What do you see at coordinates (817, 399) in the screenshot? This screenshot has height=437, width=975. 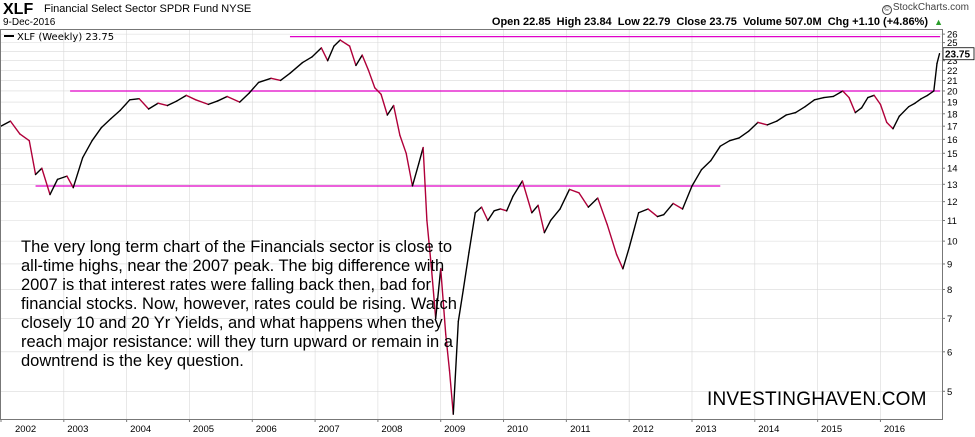 I see `watermark: INVESTINGHAVEN.COM` at bounding box center [817, 399].